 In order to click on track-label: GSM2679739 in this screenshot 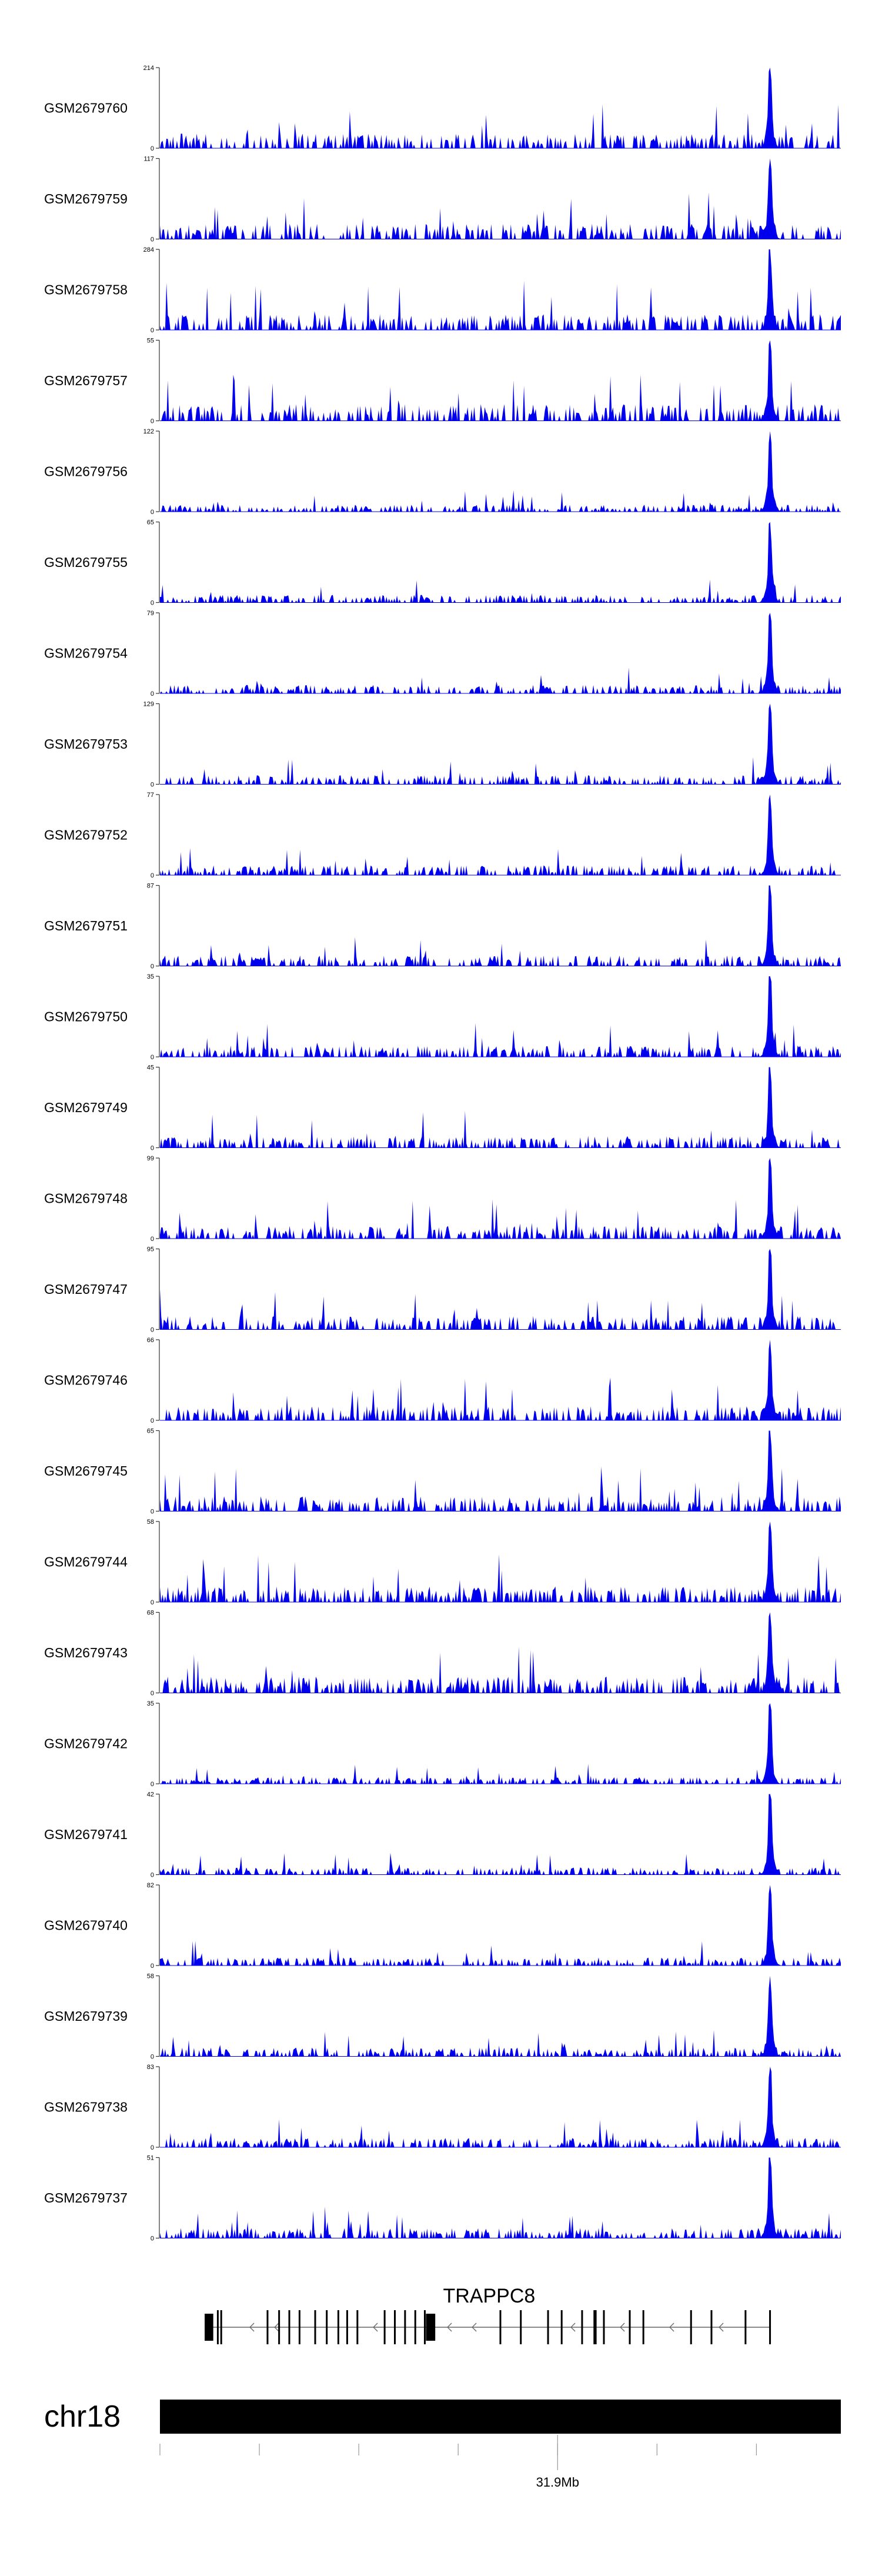, I will do `click(86, 2016)`.